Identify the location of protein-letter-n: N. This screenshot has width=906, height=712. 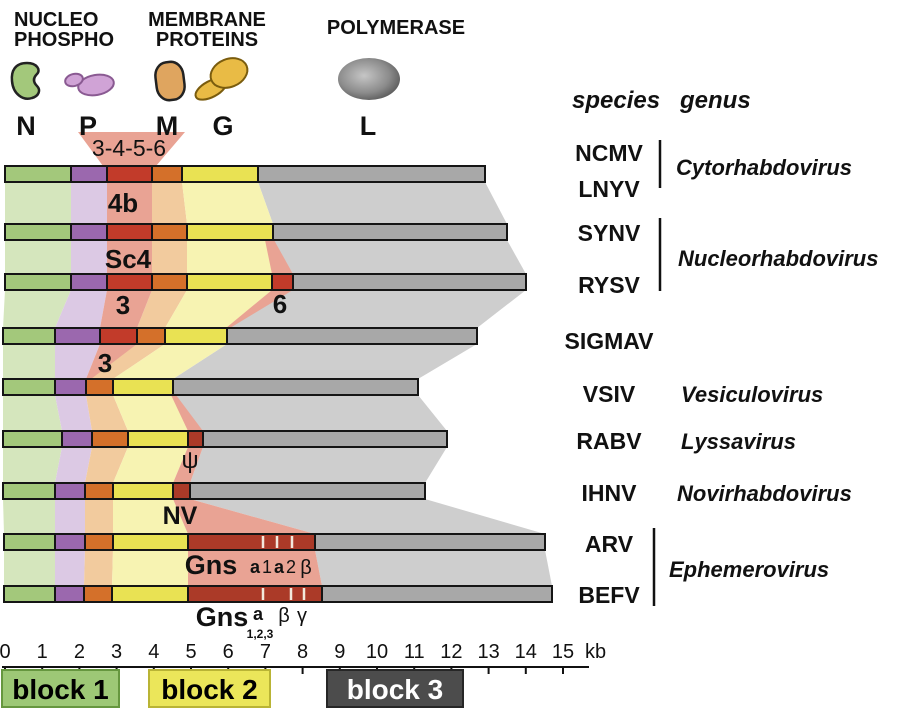
(26, 126).